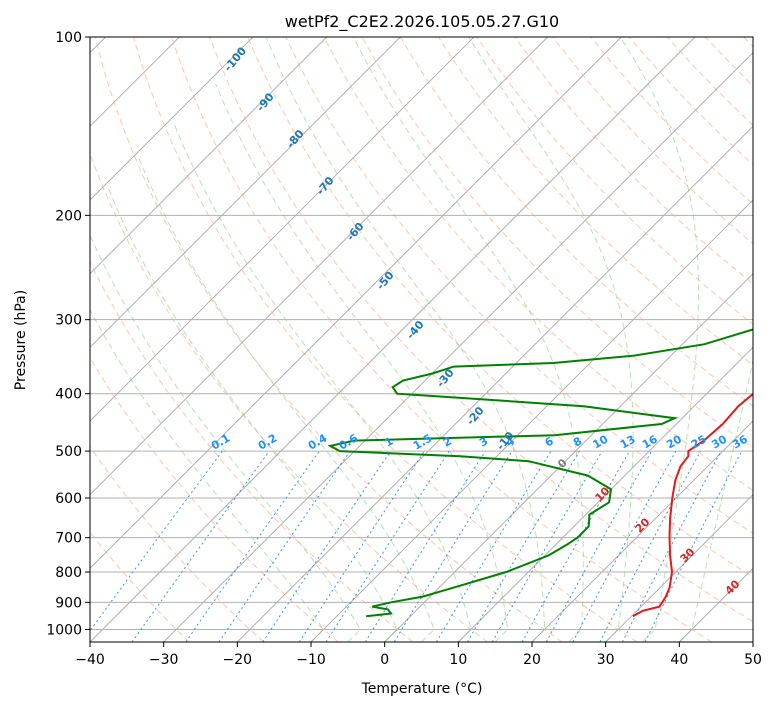 This screenshot has height=708, width=775. Describe the element at coordinates (422, 22) in the screenshot. I see `chart-title: wetPf2_C2E2.2026.105.05.27.G10` at that location.